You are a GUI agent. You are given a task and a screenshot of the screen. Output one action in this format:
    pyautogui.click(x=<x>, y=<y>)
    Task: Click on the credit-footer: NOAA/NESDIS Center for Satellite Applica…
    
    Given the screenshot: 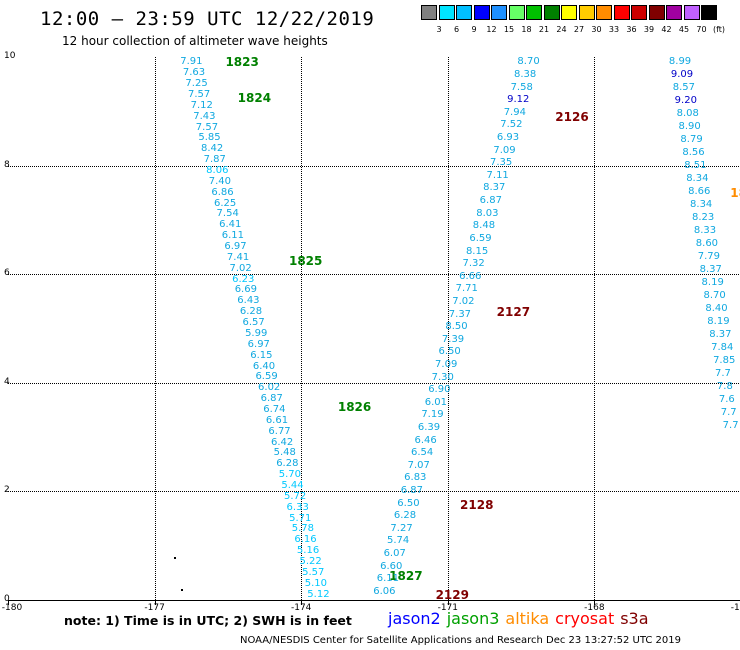 What is the action you would take?
    pyautogui.click(x=461, y=640)
    